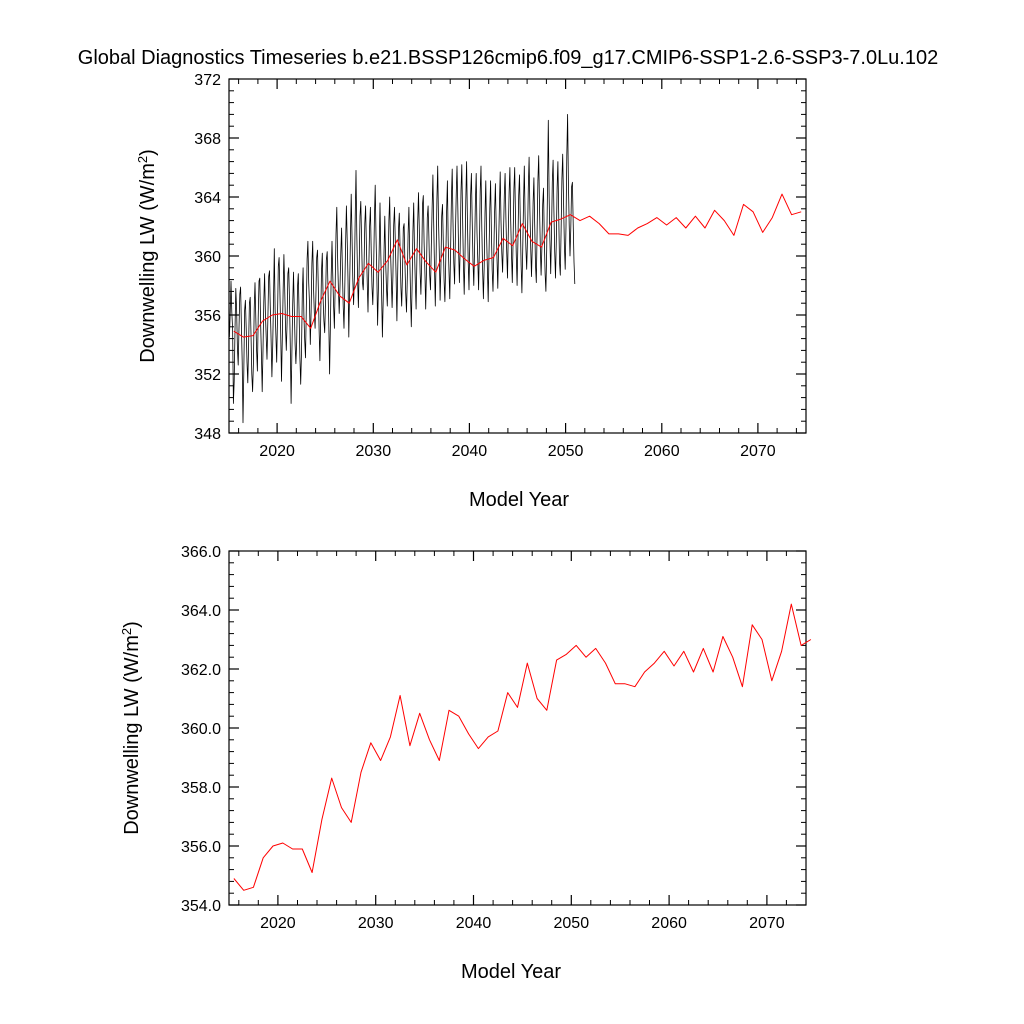  I want to click on y-tick-label: 354.0, so click(201, 906).